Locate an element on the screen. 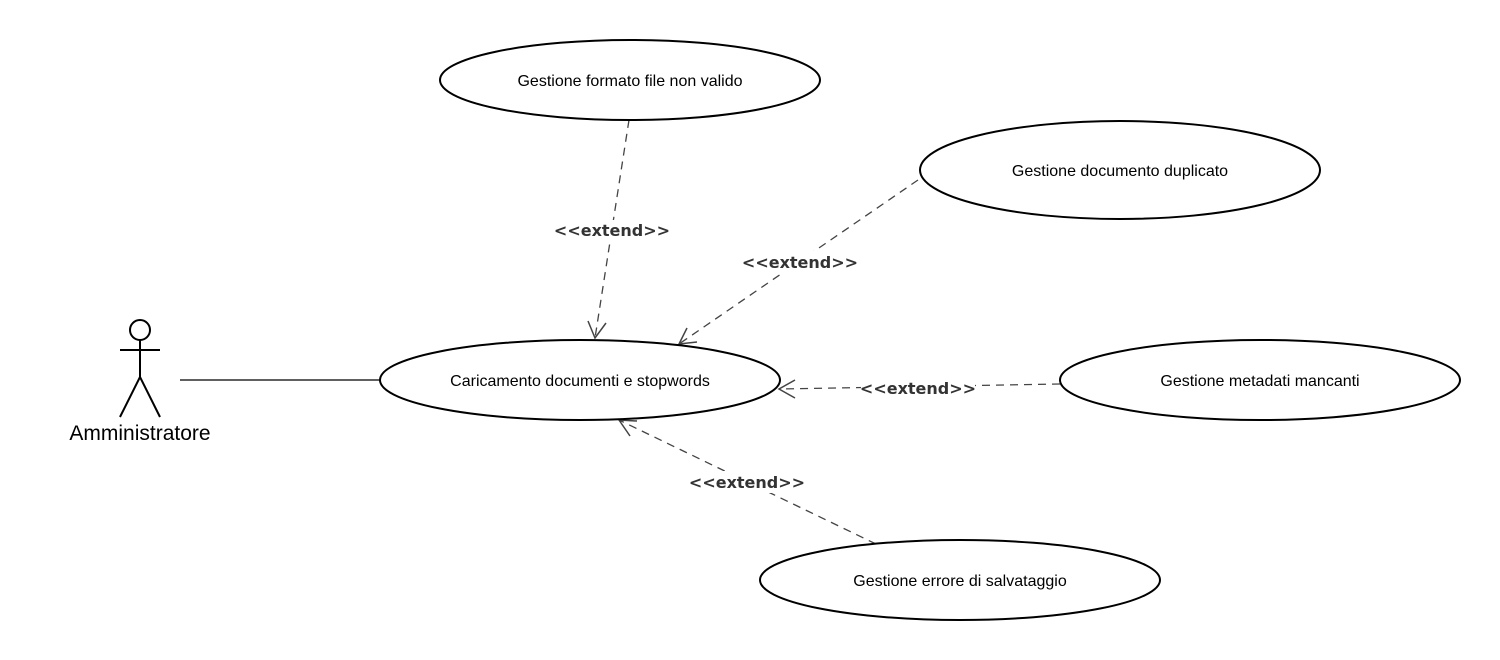 The height and width of the screenshot is (660, 1500). extend-label-duplicato: <<extend>> is located at coordinates (800, 262).